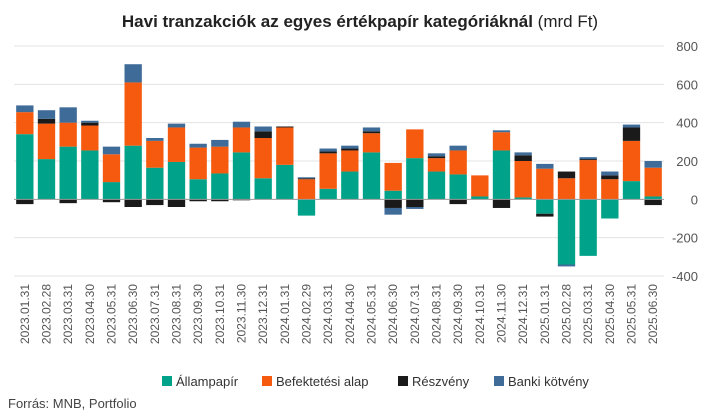 The height and width of the screenshot is (420, 718). What do you see at coordinates (242, 313) in the screenshot?
I see `x-tick-label: 2023.11.30` at bounding box center [242, 313].